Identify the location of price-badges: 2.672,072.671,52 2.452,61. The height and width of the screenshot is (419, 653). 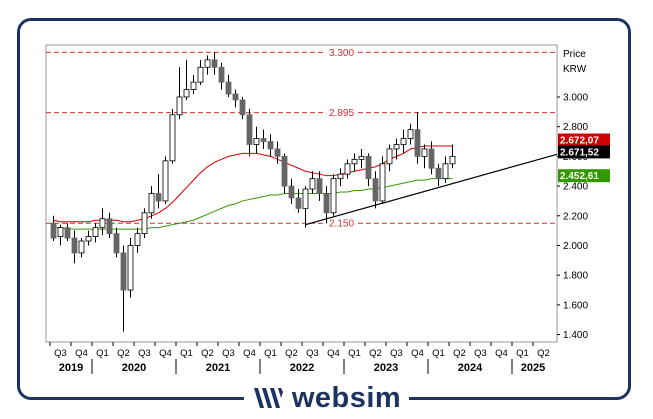
(584, 158).